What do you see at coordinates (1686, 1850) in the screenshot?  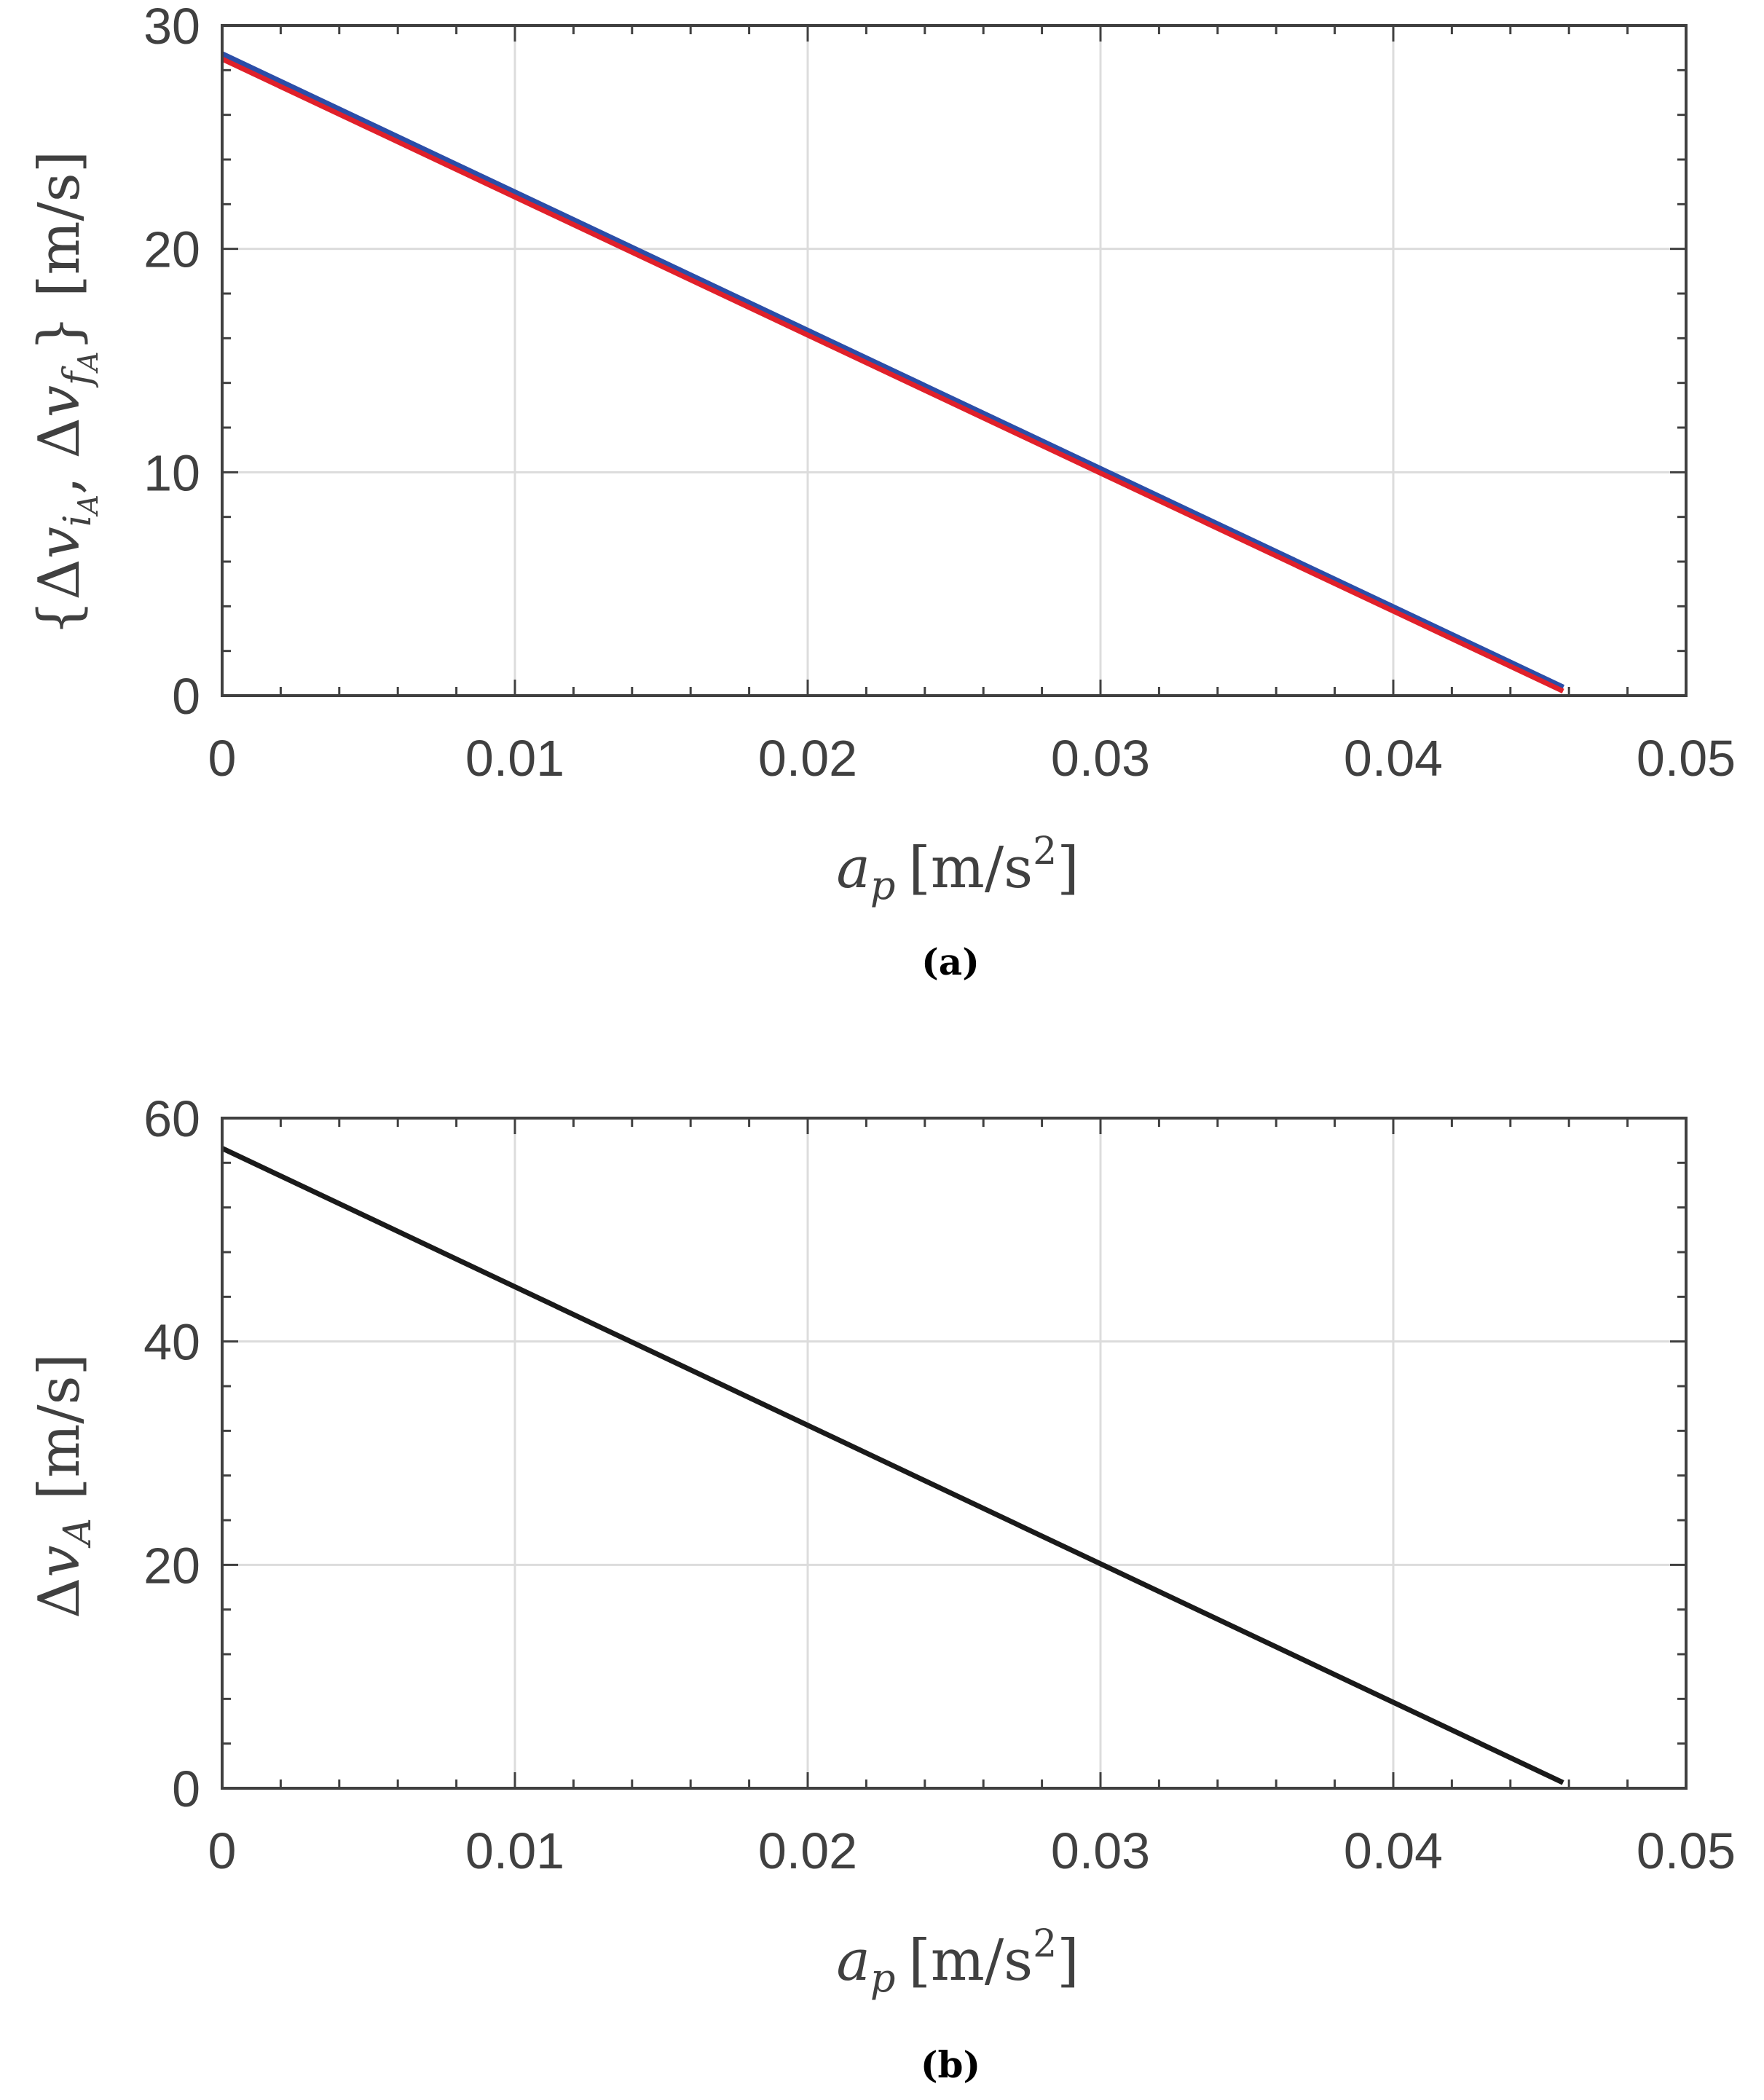 I see `x-tick-label-b: 0.05` at bounding box center [1686, 1850].